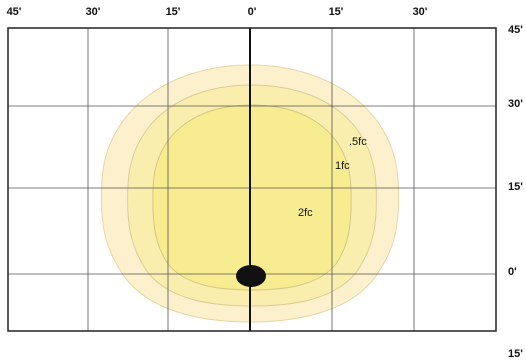 This screenshot has height=361, width=526. Describe the element at coordinates (358, 142) in the screenshot. I see `contour-label: .5fc` at that location.